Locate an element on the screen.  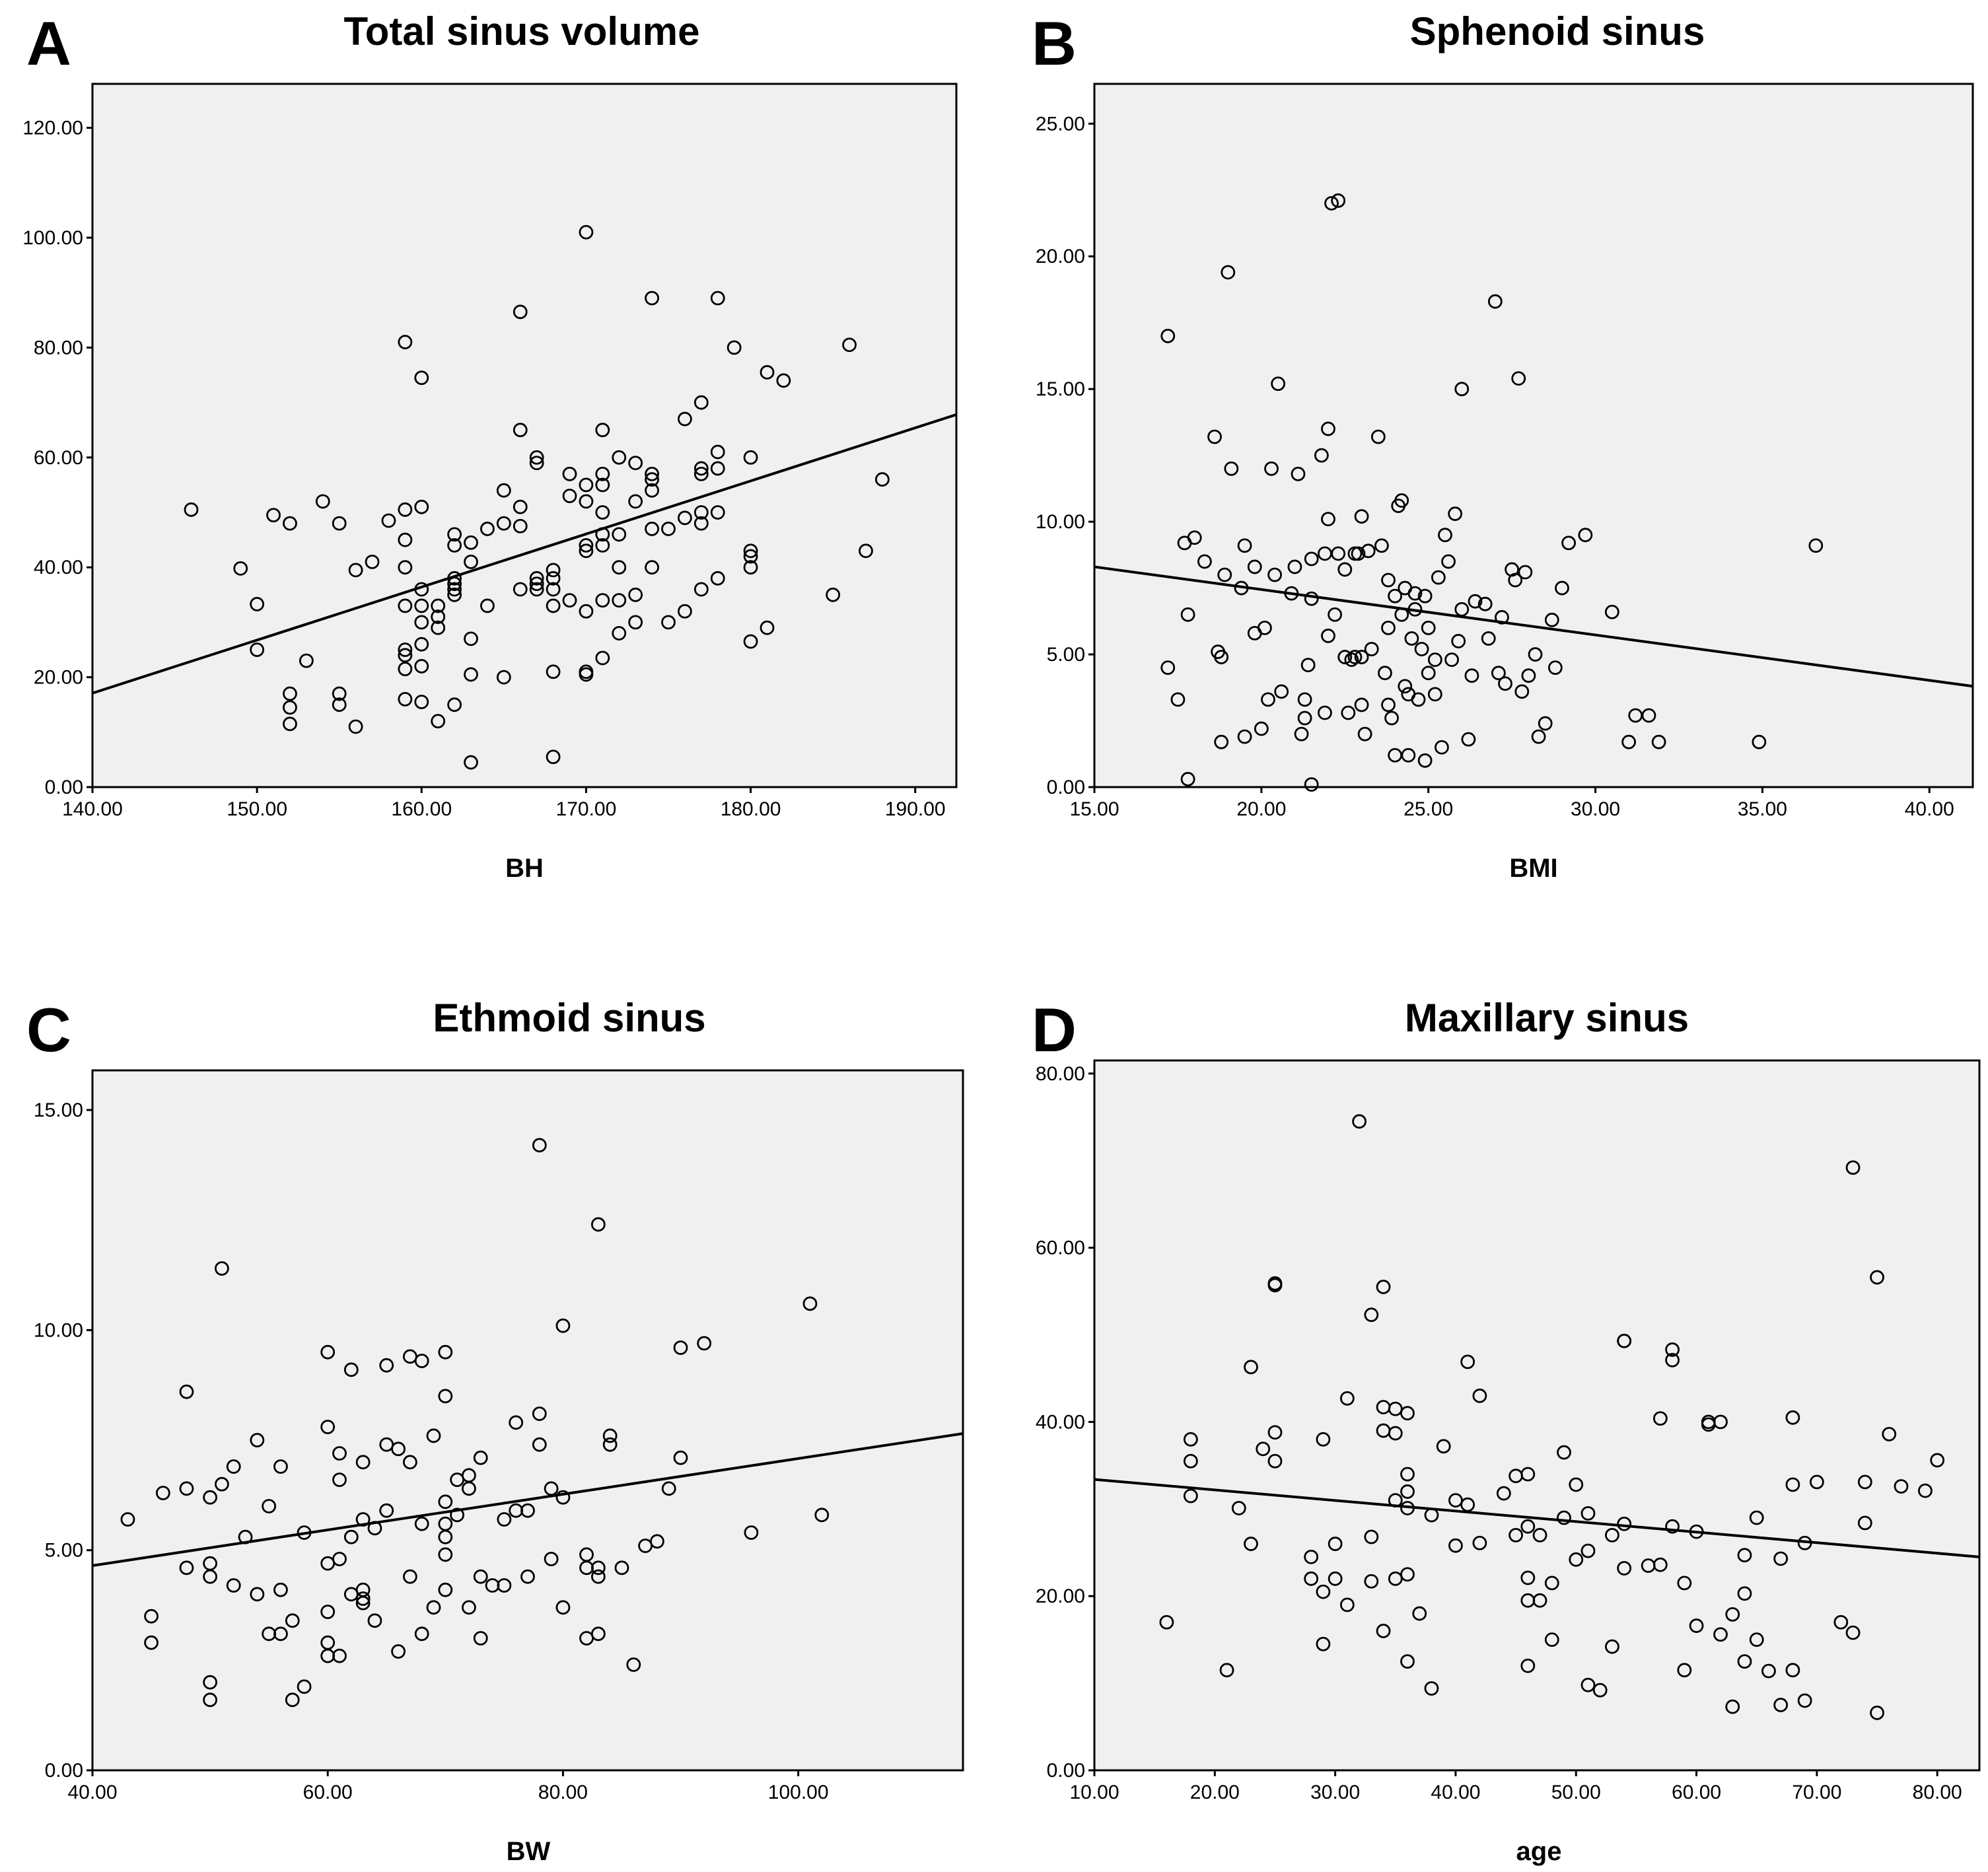
panel-letter-a: A is located at coordinates (48, 43).